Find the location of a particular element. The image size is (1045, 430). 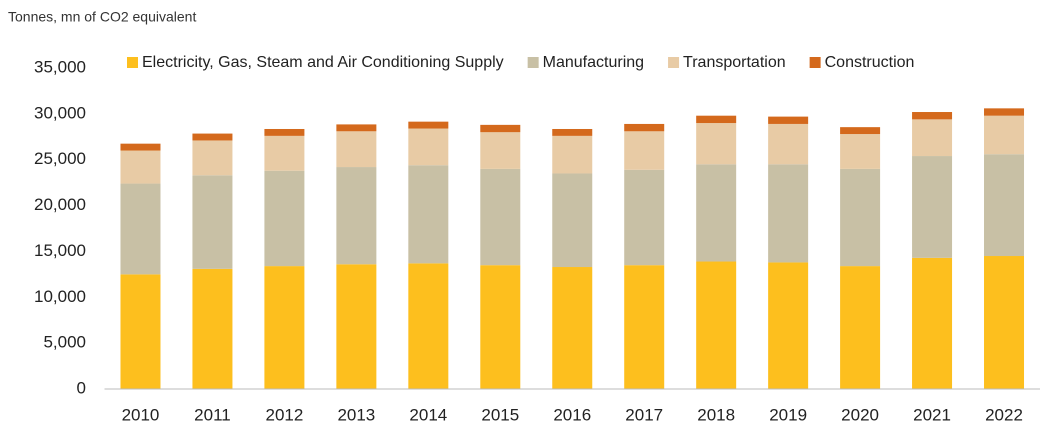

x-tick-label: 2016 is located at coordinates (572, 414).